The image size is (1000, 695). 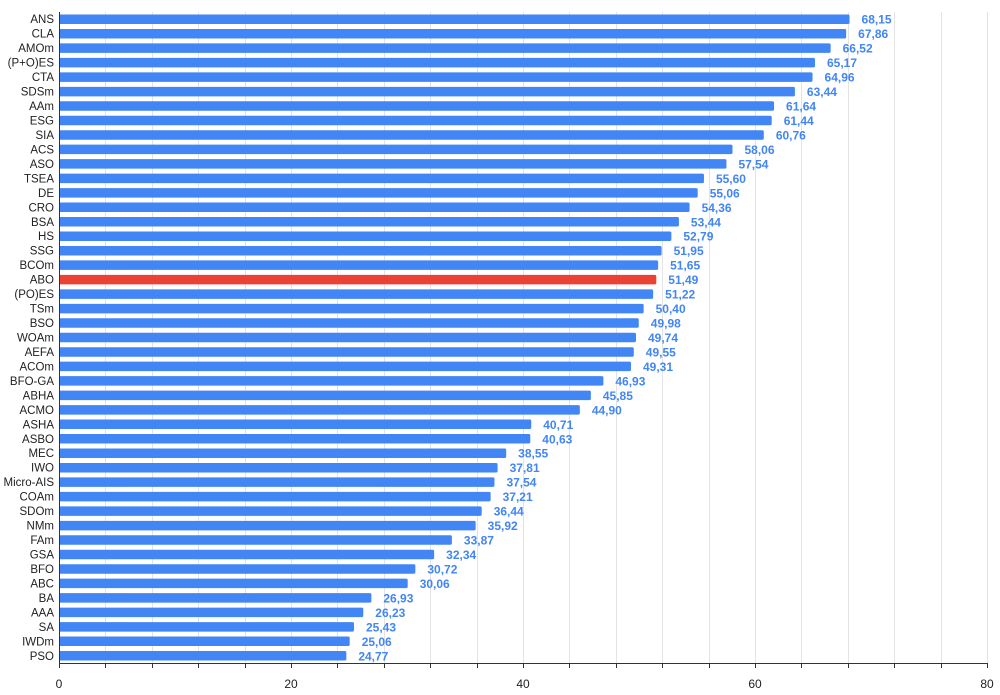 What do you see at coordinates (39, 179) in the screenshot?
I see `category-label: TSEA` at bounding box center [39, 179].